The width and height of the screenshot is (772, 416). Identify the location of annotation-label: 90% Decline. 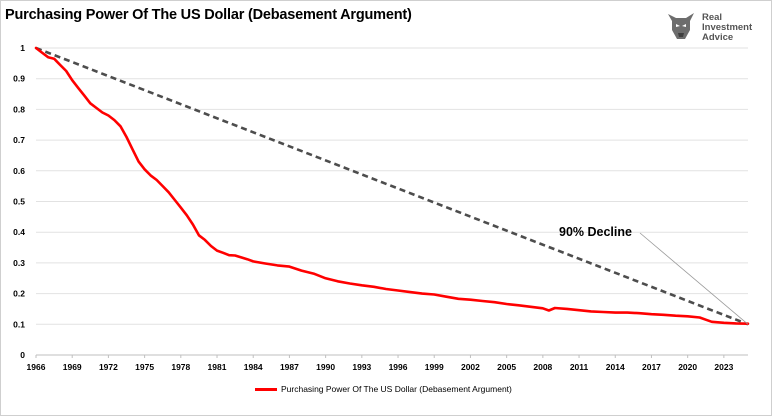
(595, 232).